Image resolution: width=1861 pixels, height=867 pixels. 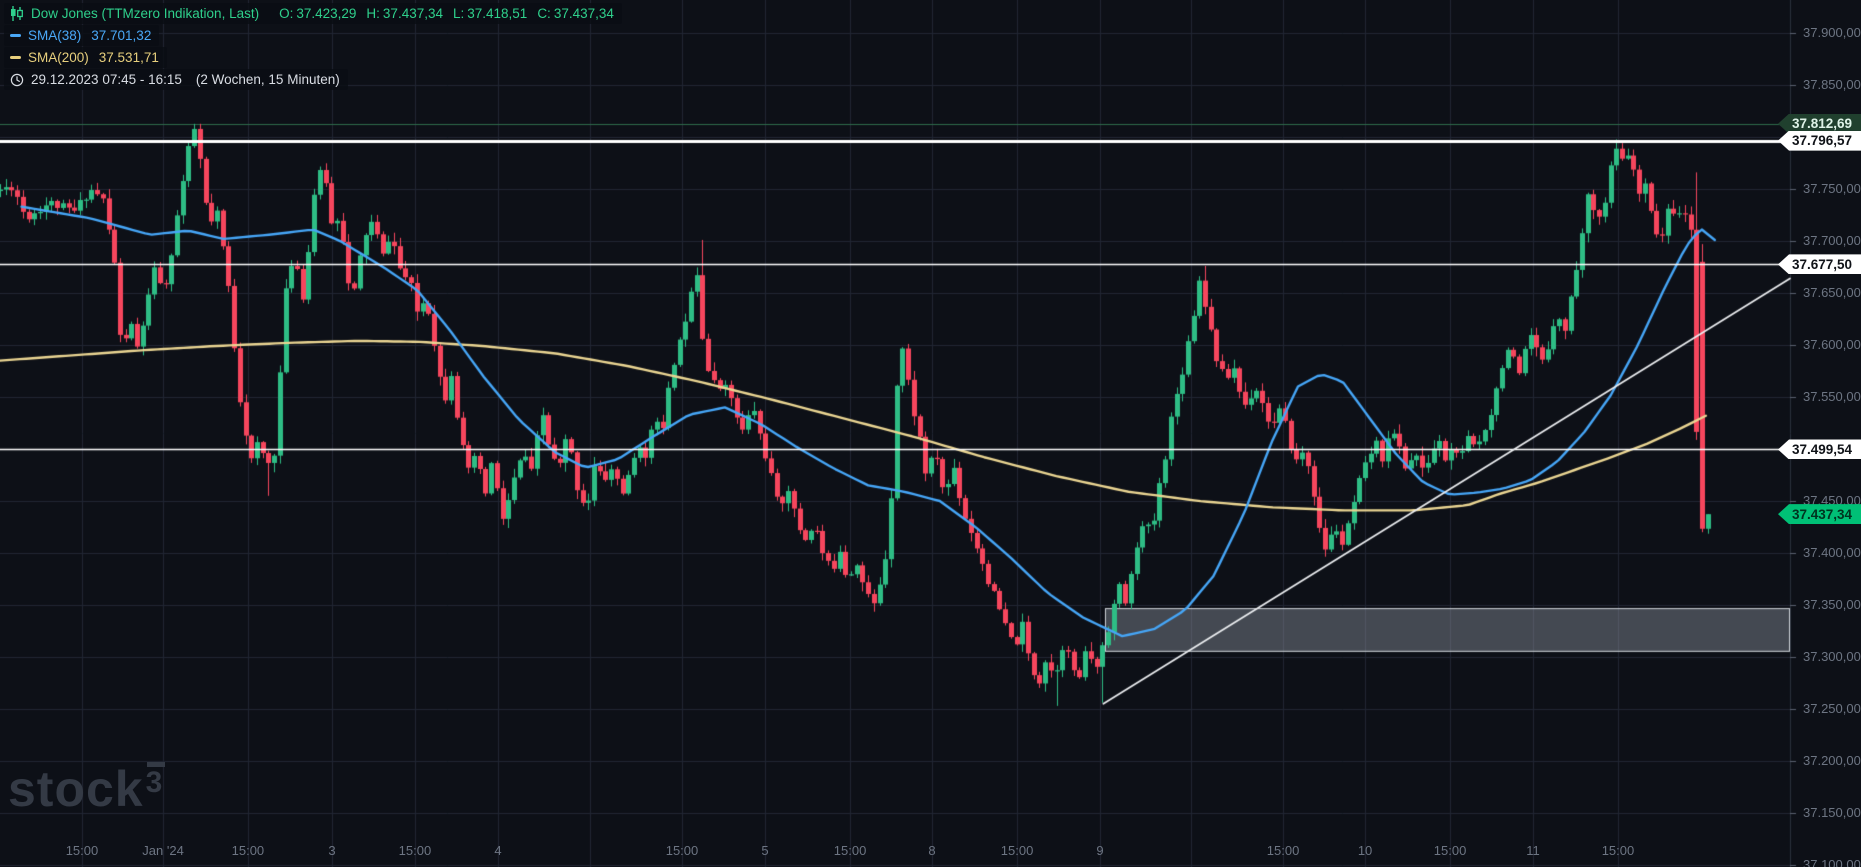 I want to click on period-high-tag: 37.812,69, so click(x=1819, y=123).